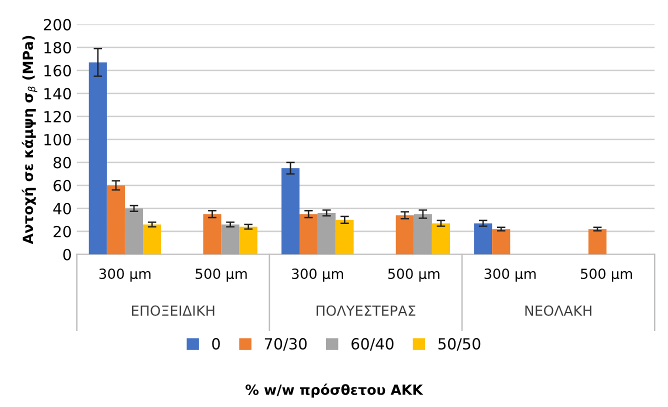  Describe the element at coordinates (57, 94) in the screenshot. I see `y-tick-label: 140` at that location.